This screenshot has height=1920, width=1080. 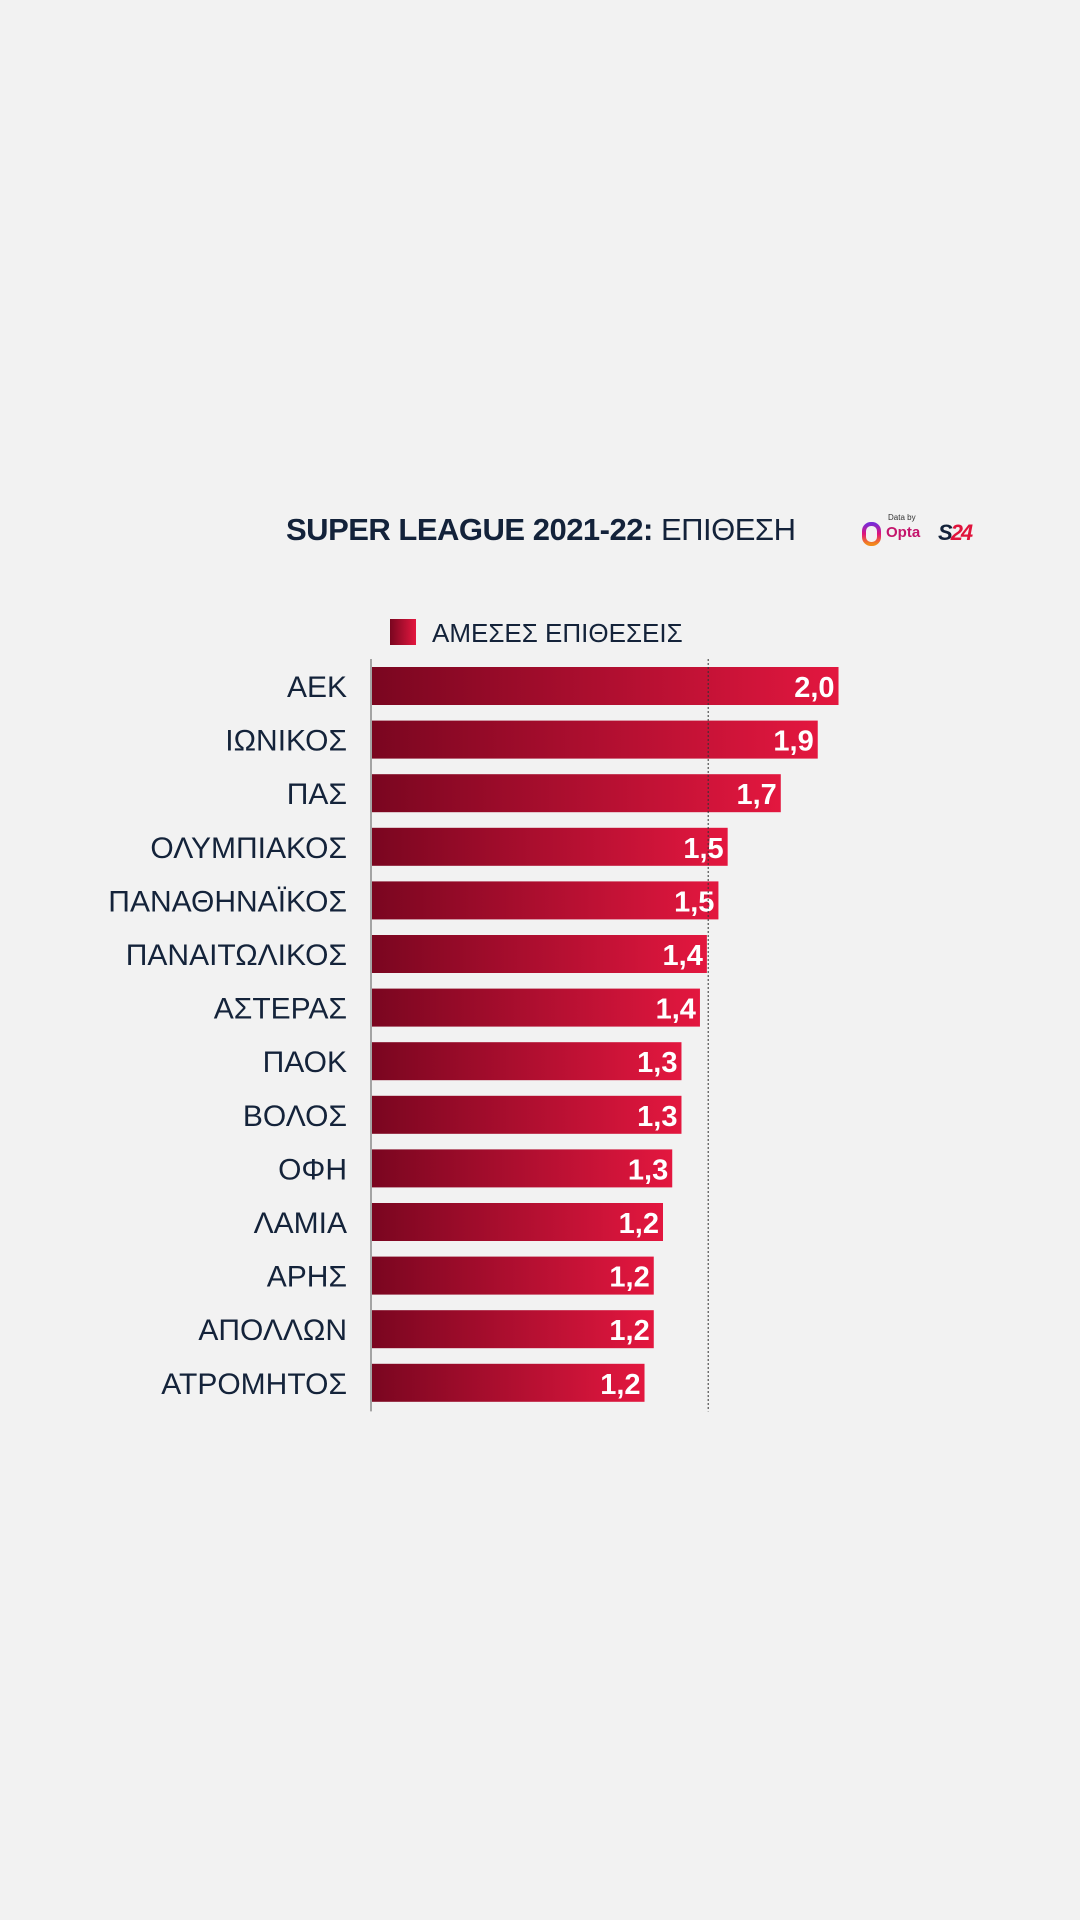 I want to click on category-label: ΠΑΝΑΙΤΩΛΙΚΟΣ, so click(x=236, y=955).